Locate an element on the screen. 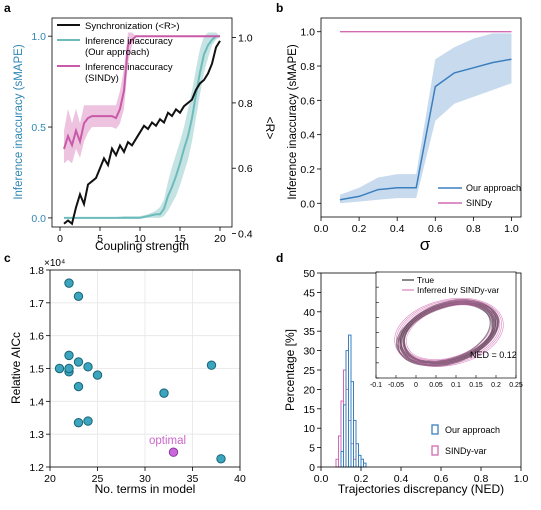  line-synchronization is located at coordinates (142, 133).